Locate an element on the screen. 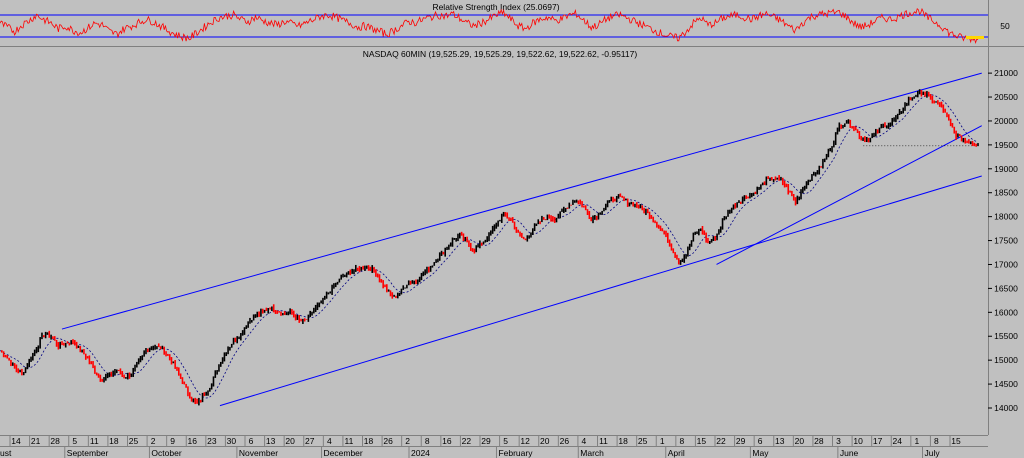 This screenshot has height=458, width=1024. month-label: October is located at coordinates (166, 453).